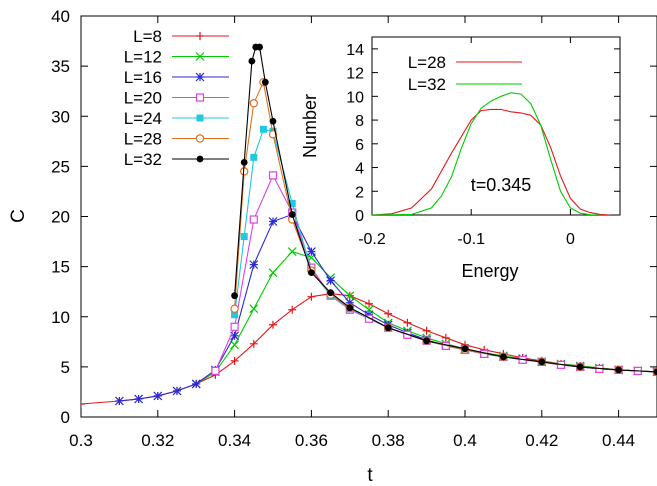 The width and height of the screenshot is (657, 486). What do you see at coordinates (60, 217) in the screenshot?
I see `y-tick-label: 20` at bounding box center [60, 217].